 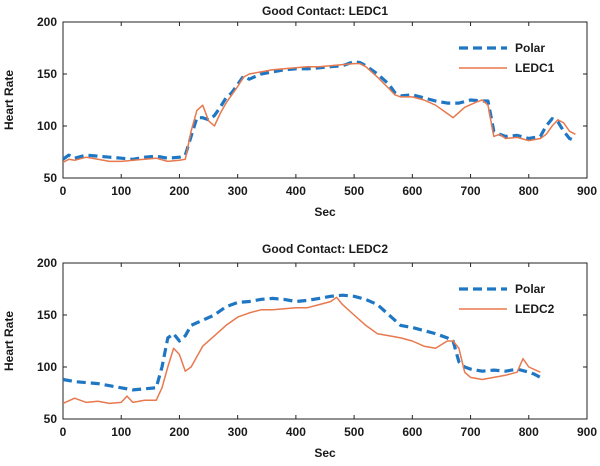 I want to click on chart-title: Good Contact: LEDC1, so click(x=325, y=11).